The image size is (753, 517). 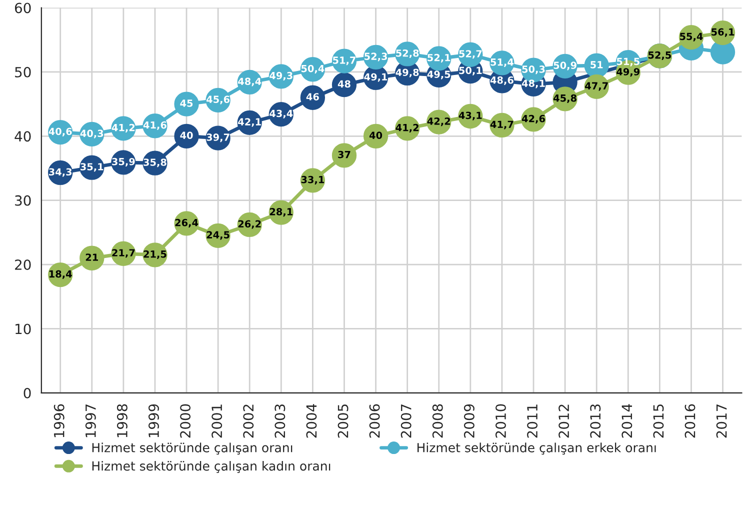 What do you see at coordinates (312, 69) in the screenshot?
I see `data-label: 50,4` at bounding box center [312, 69].